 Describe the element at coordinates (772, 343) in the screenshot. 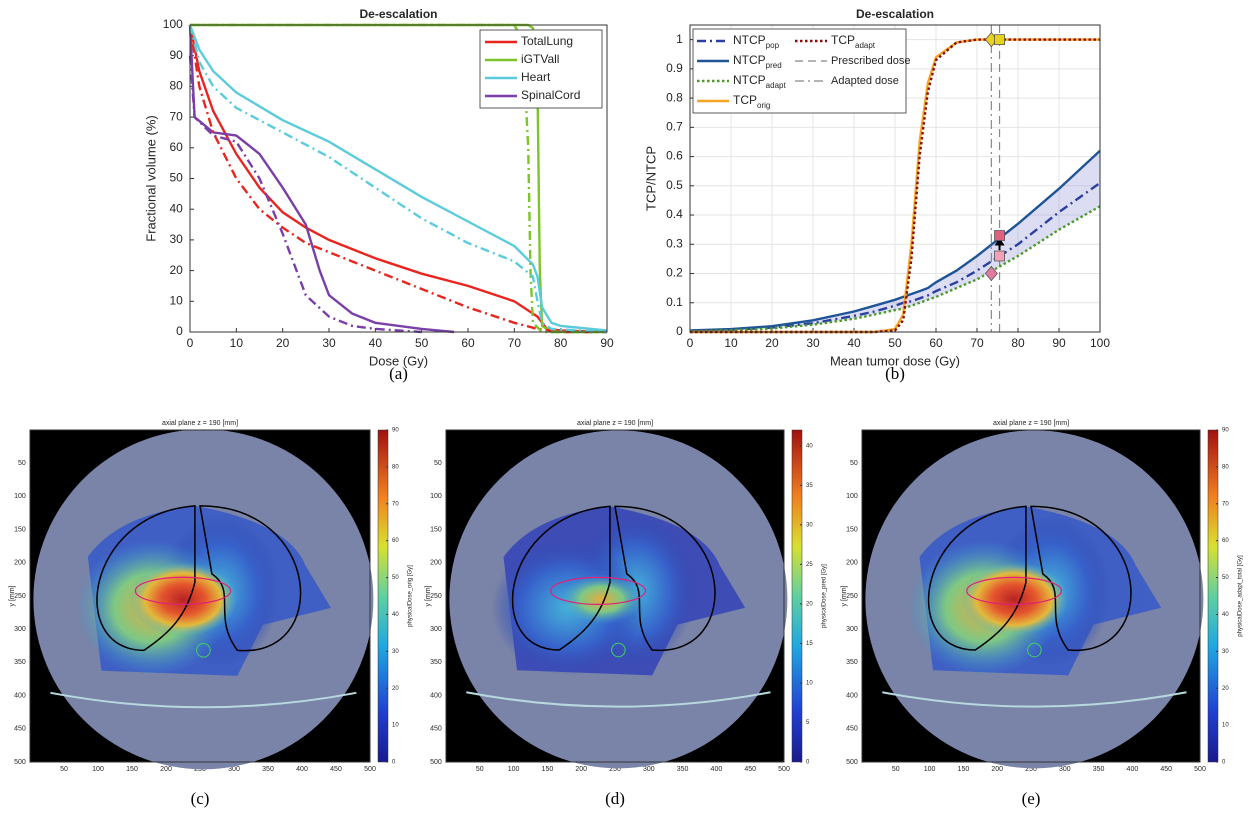

I see `x-tick-label: 20` at that location.